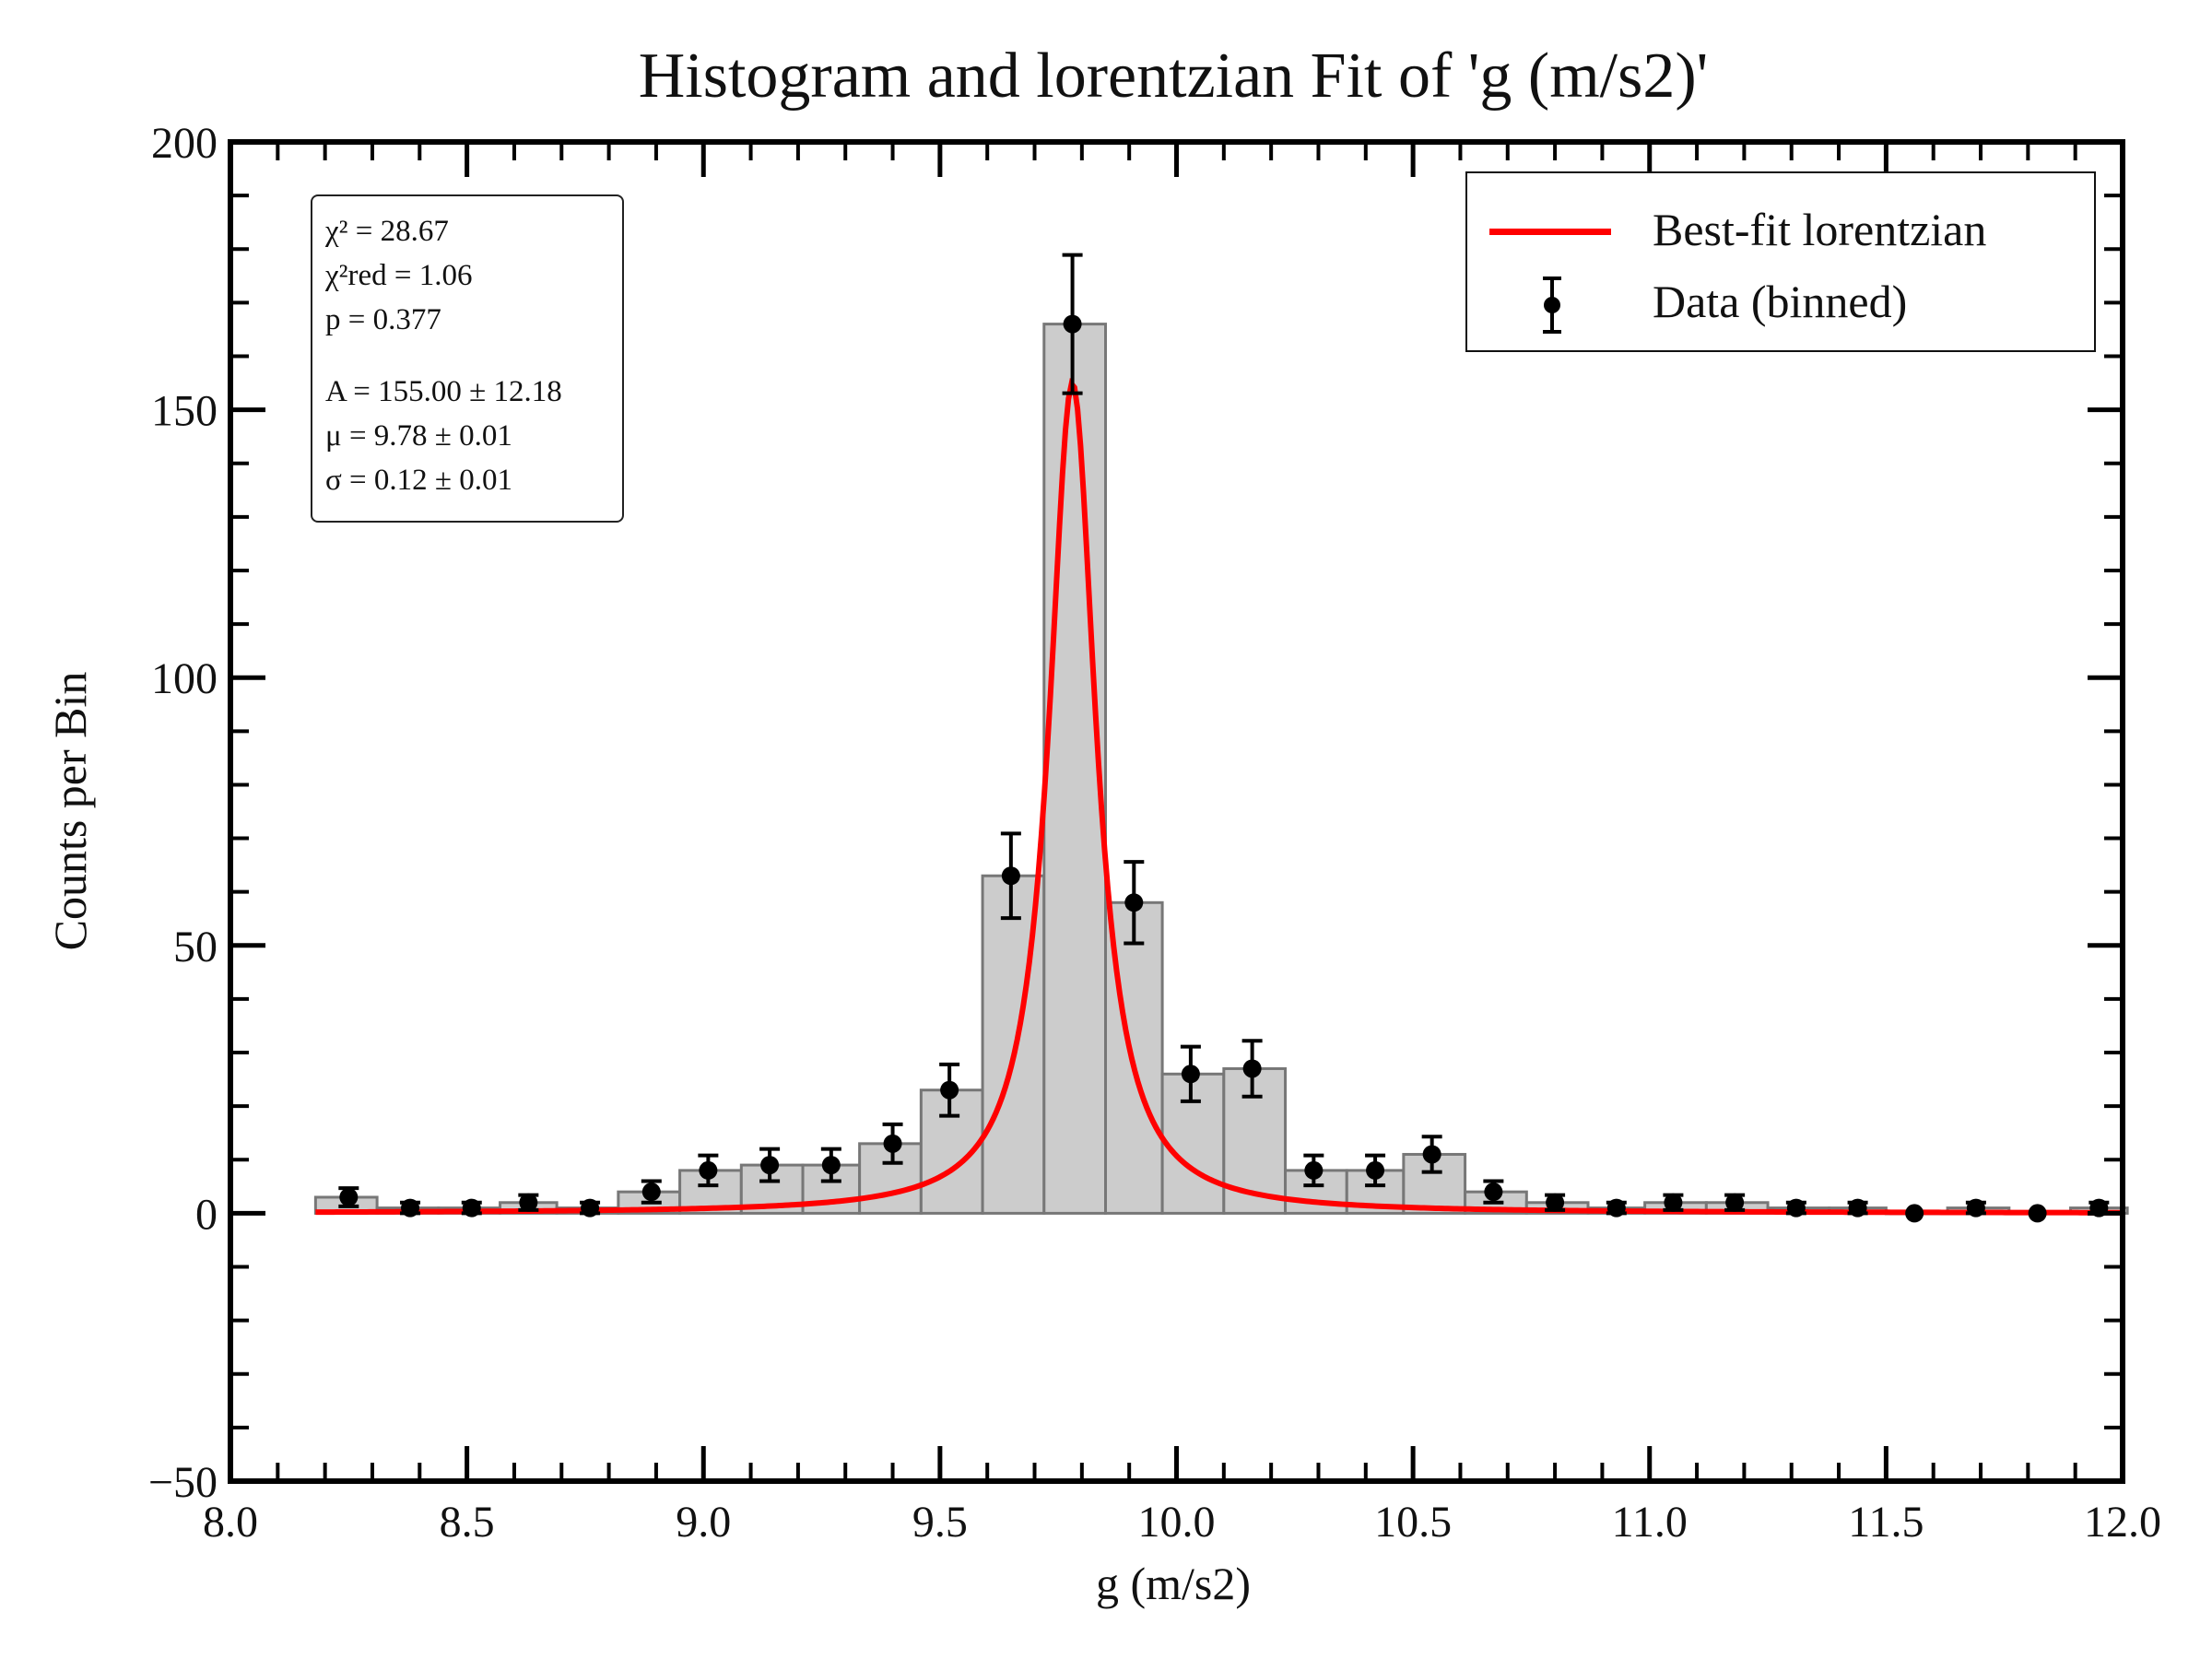 The width and height of the screenshot is (2212, 1659). I want to click on p-value-text: p = 0.377, so click(383, 319).